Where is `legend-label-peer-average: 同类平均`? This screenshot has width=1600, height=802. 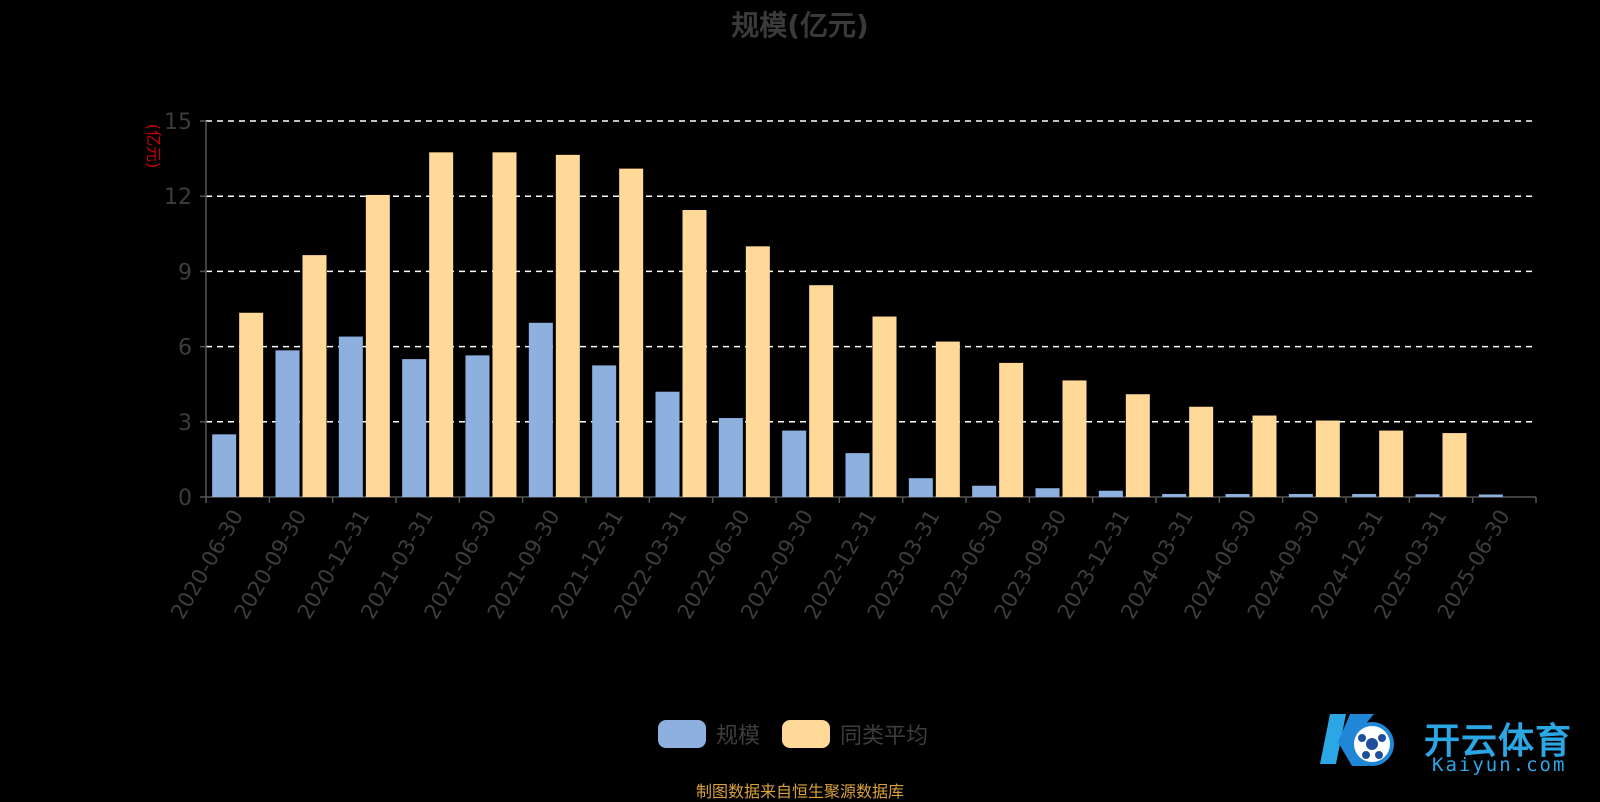 legend-label-peer-average: 同类平均 is located at coordinates (884, 736).